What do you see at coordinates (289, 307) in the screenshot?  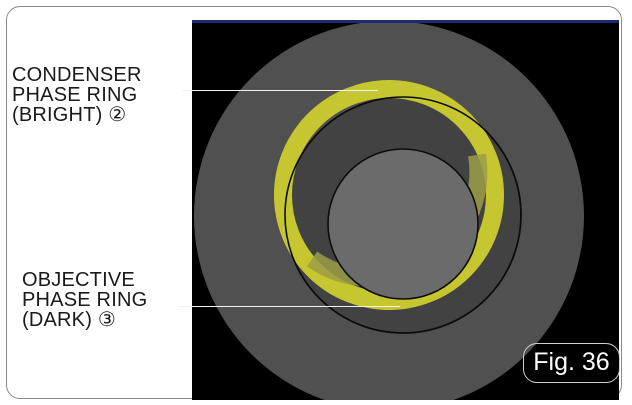 I see `objective-leader-line` at bounding box center [289, 307].